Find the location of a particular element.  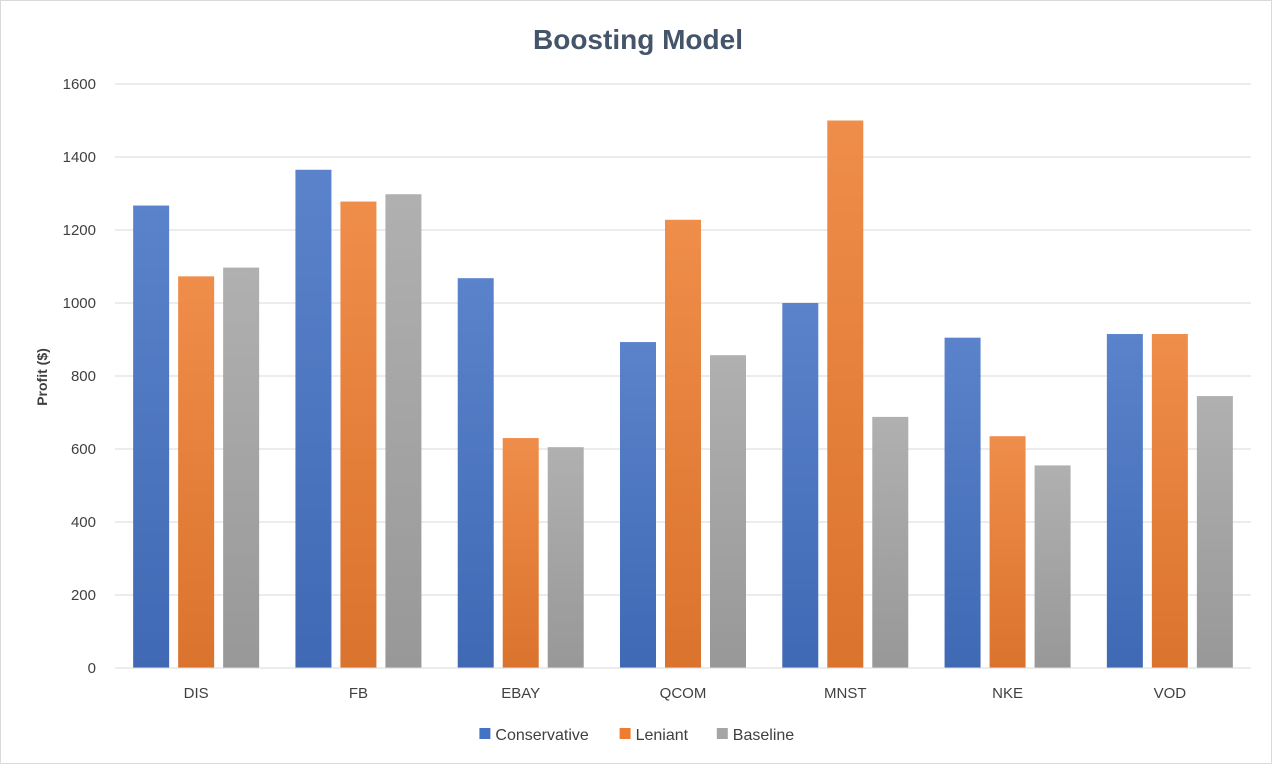

x-tick-label: MNST is located at coordinates (845, 693).